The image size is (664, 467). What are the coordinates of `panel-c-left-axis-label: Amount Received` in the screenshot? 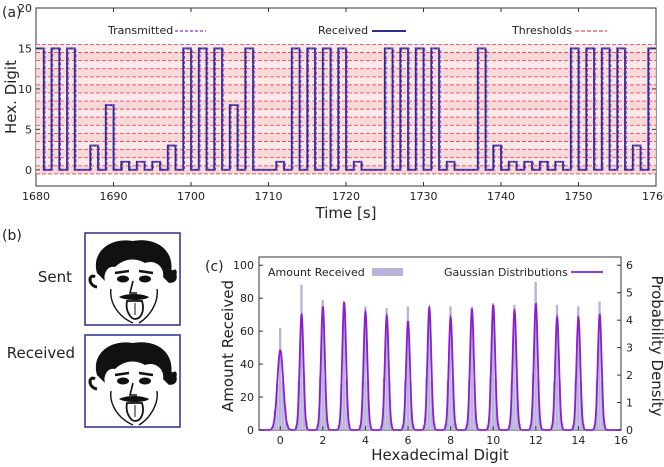 It's located at (228, 346).